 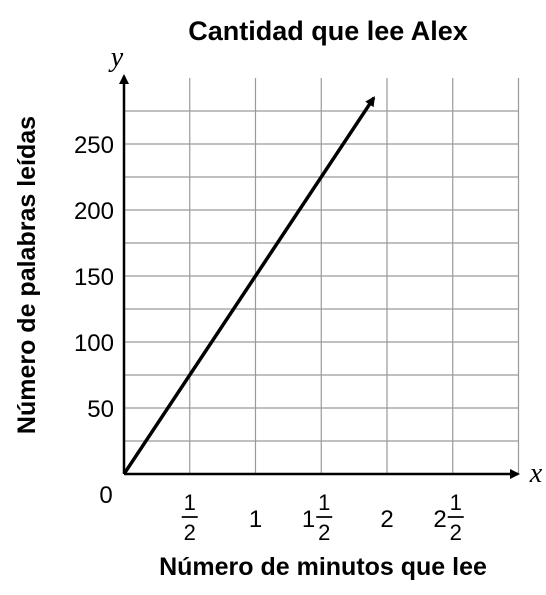 What do you see at coordinates (536, 473) in the screenshot?
I see `x-axis-variable: x` at bounding box center [536, 473].